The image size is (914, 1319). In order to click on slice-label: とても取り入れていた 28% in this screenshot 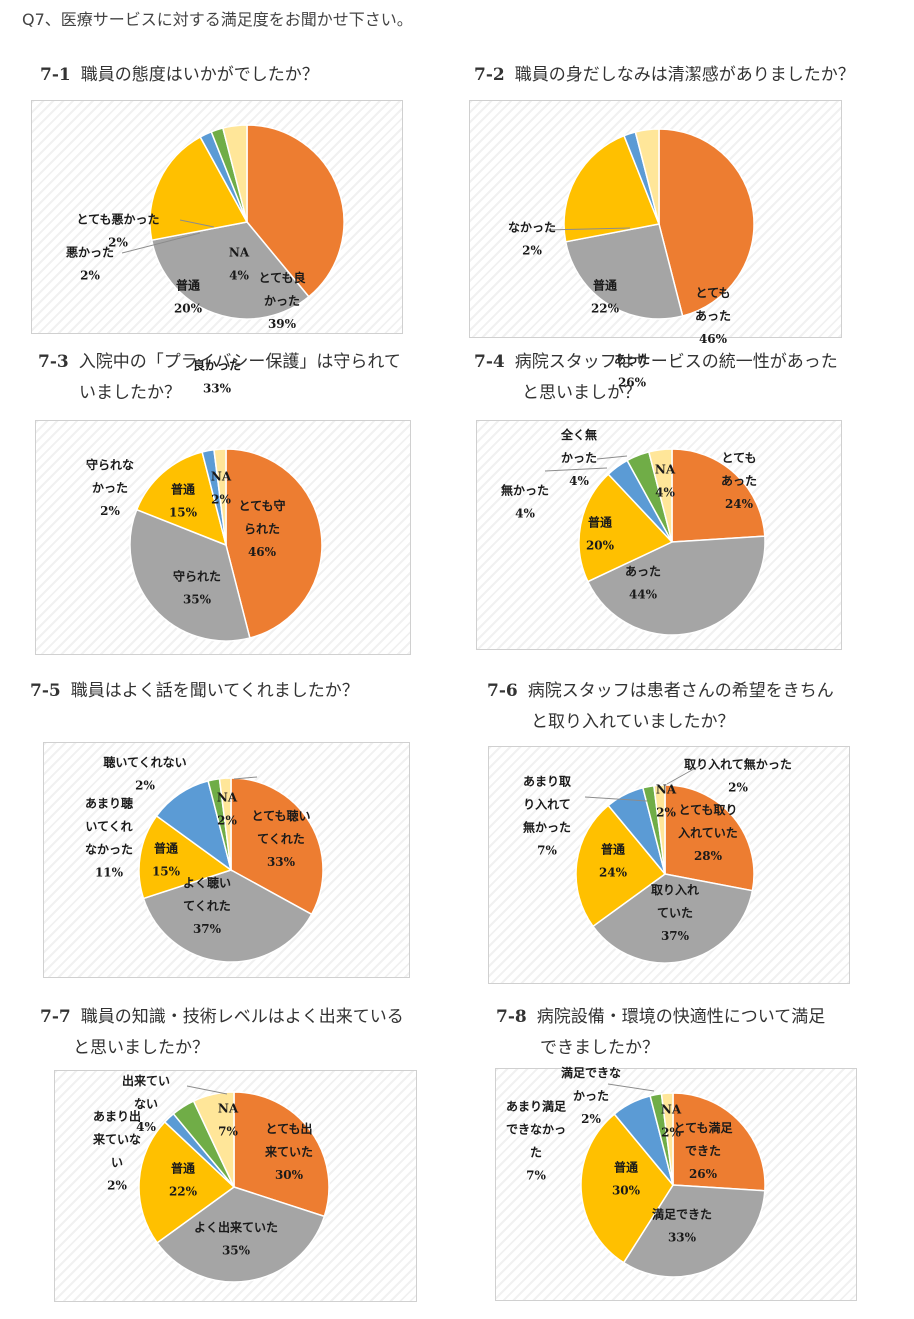, I will do `click(708, 833)`.